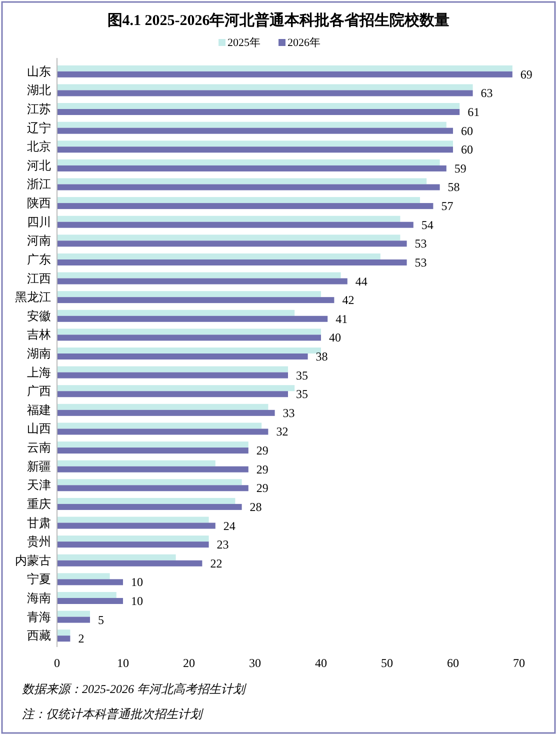 The width and height of the screenshot is (557, 735). What do you see at coordinates (427, 225) in the screenshot?
I see `data-label: 54` at bounding box center [427, 225].